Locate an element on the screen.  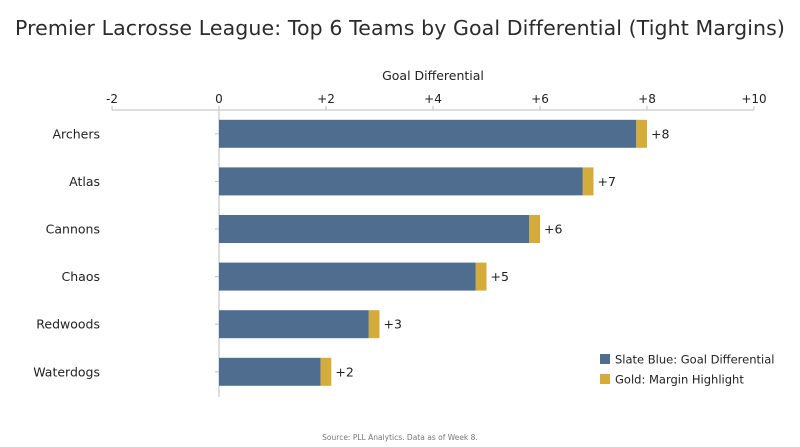
data-label: +5 is located at coordinates (500, 276).